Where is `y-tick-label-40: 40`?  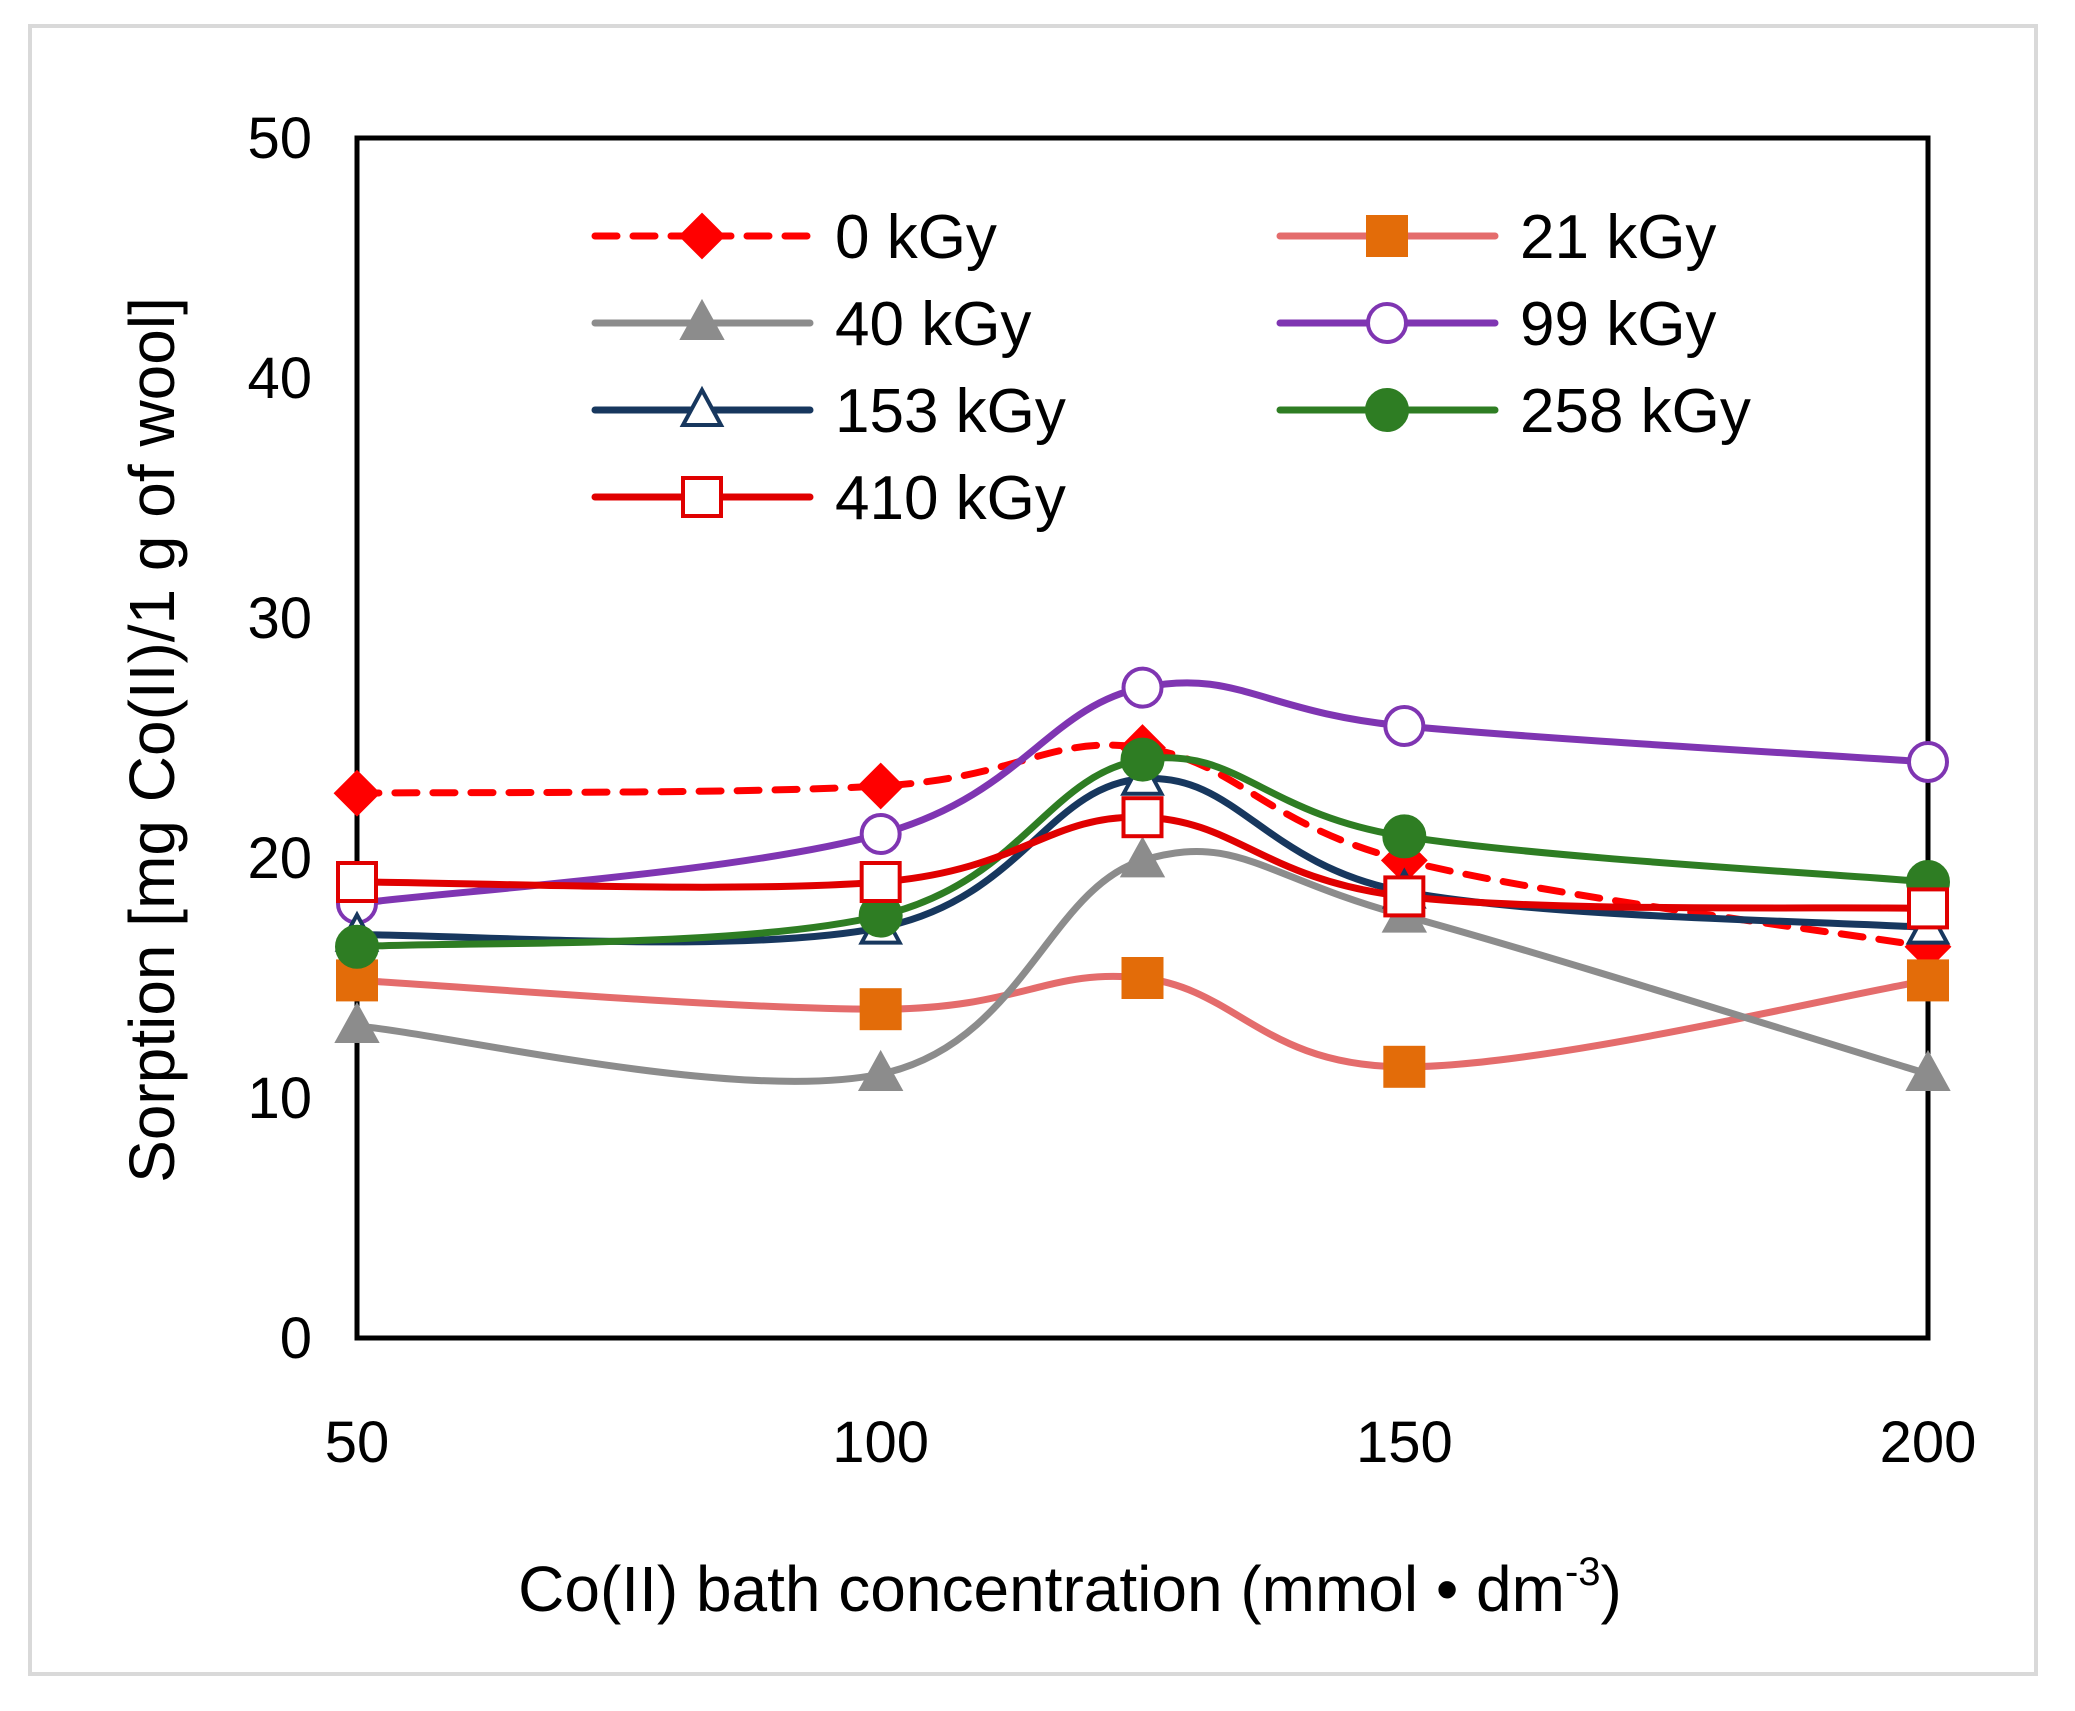
y-tick-label-40: 40 is located at coordinates (279, 378).